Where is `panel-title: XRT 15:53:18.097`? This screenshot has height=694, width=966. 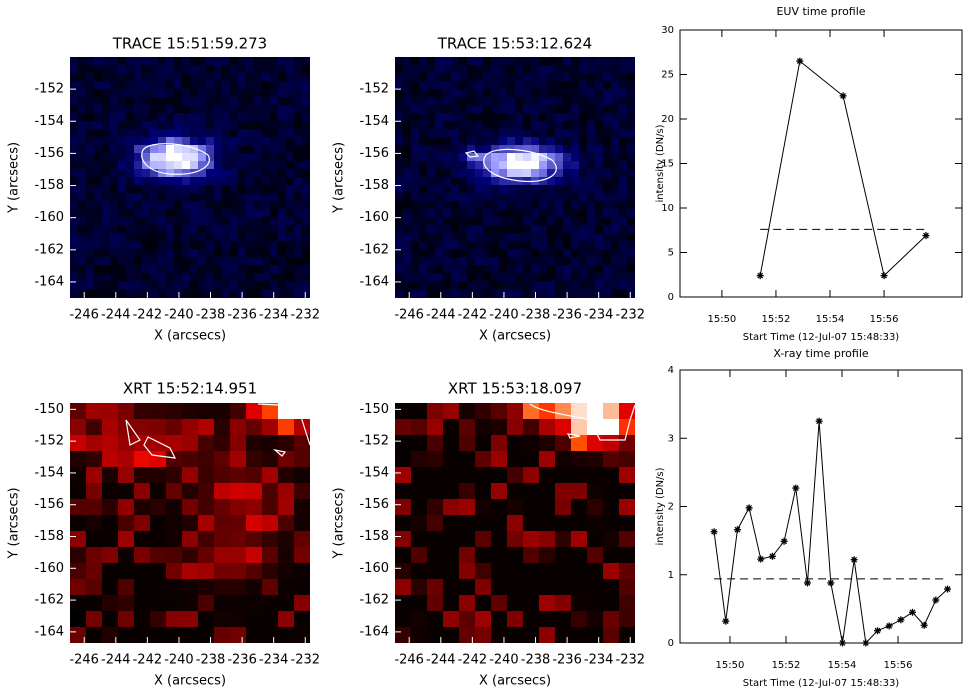 panel-title: XRT 15:53:18.097 is located at coordinates (515, 389).